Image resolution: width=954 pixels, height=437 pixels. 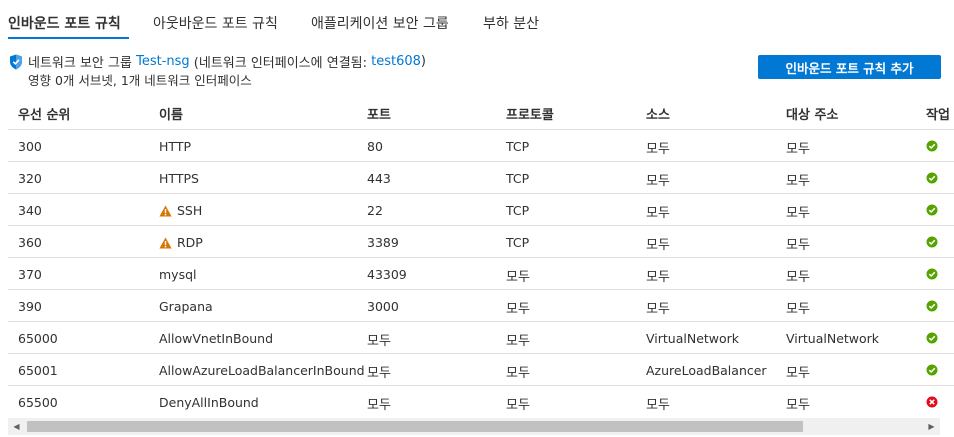 I want to click on rule-destination: VirtualNetwork, so click(x=833, y=338).